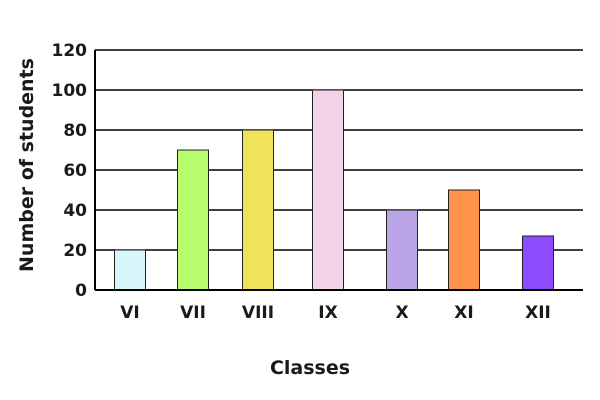 The width and height of the screenshot is (600, 400). What do you see at coordinates (402, 250) in the screenshot?
I see `bar-x` at bounding box center [402, 250].